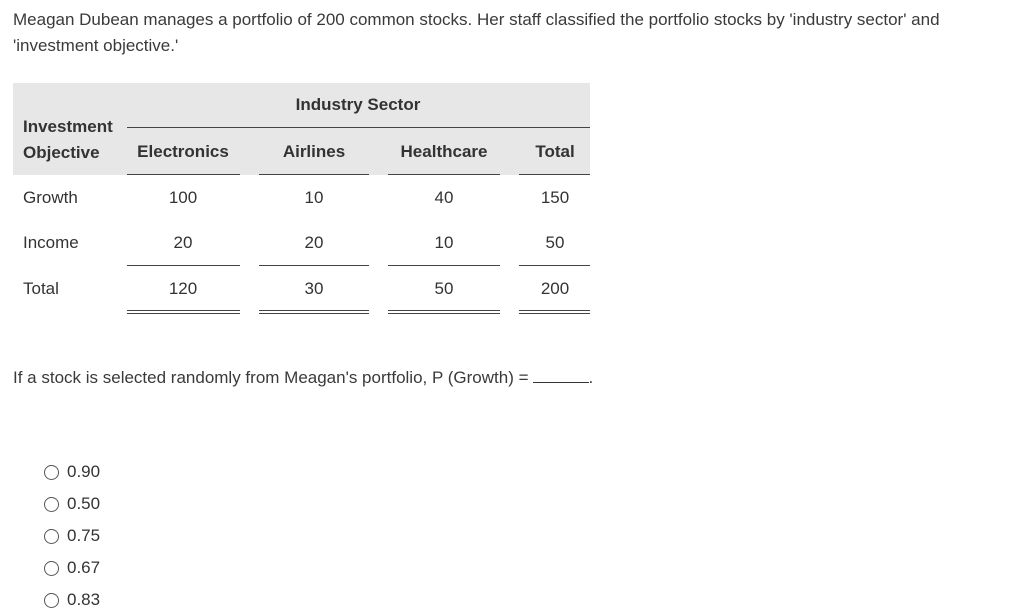  What do you see at coordinates (314, 242) in the screenshot?
I see `cell-income-airlines: 20` at bounding box center [314, 242].